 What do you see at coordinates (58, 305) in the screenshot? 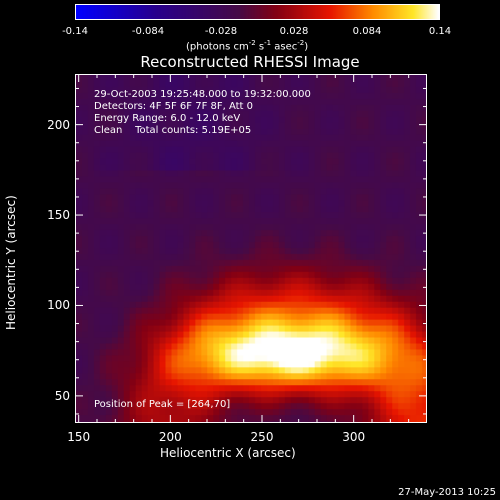
I see `y-tick-label: 100` at bounding box center [58, 305].